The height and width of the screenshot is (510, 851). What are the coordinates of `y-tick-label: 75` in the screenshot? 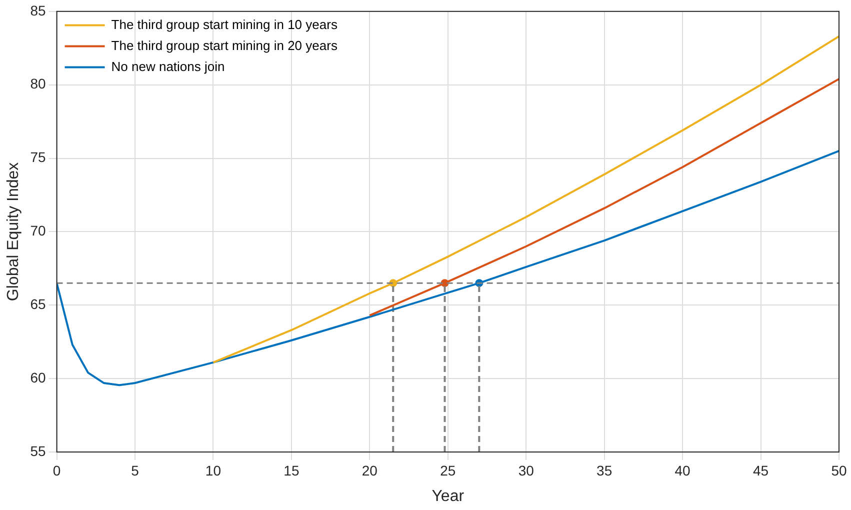 It's located at (38, 157).